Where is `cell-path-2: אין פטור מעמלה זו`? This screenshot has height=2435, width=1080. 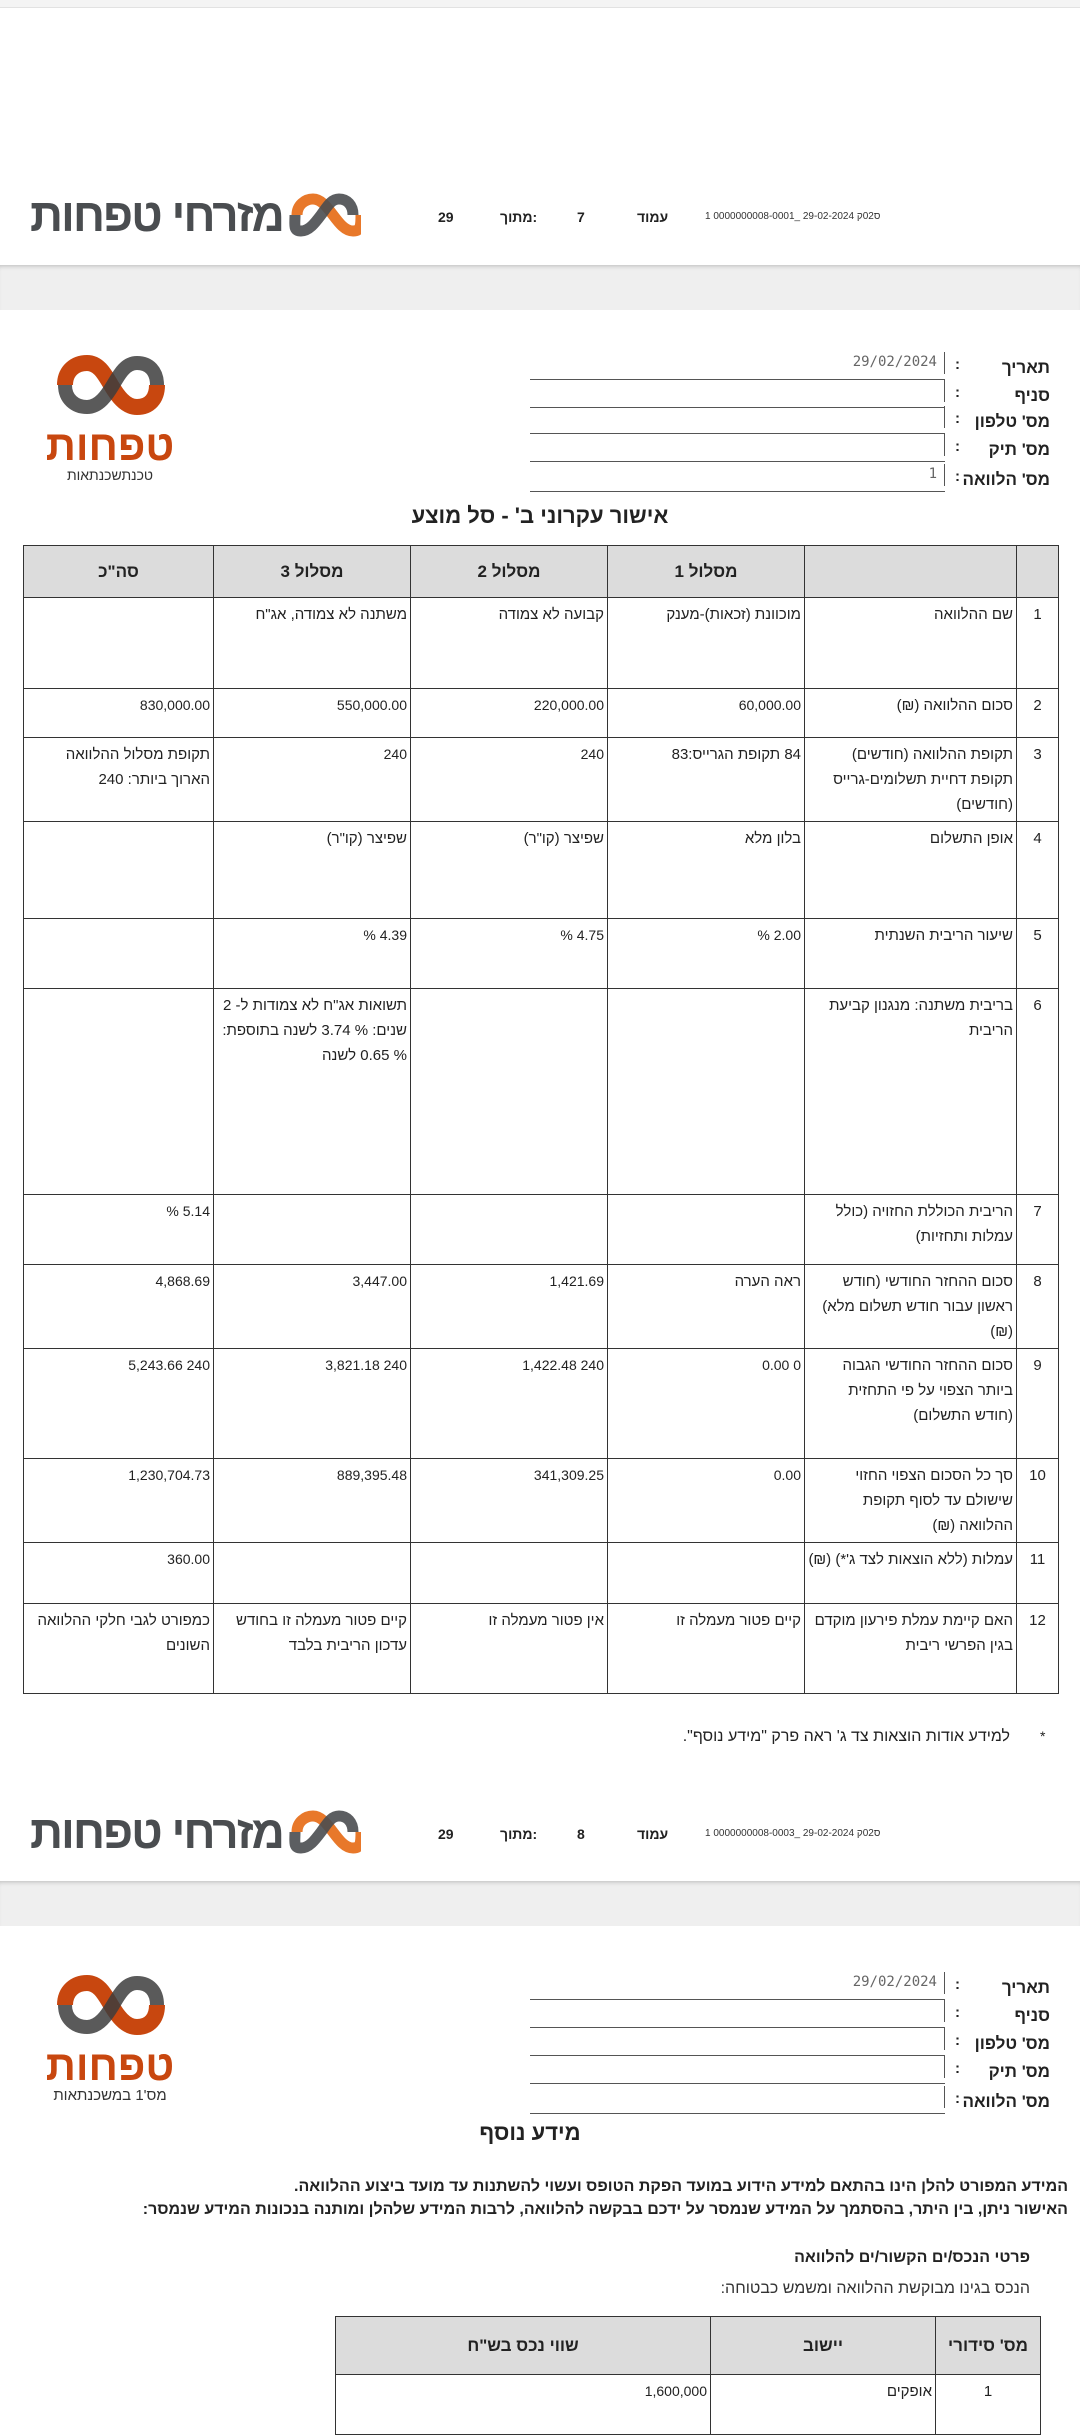 cell-path-2: אין פטור מעמלה זו is located at coordinates (509, 1648).